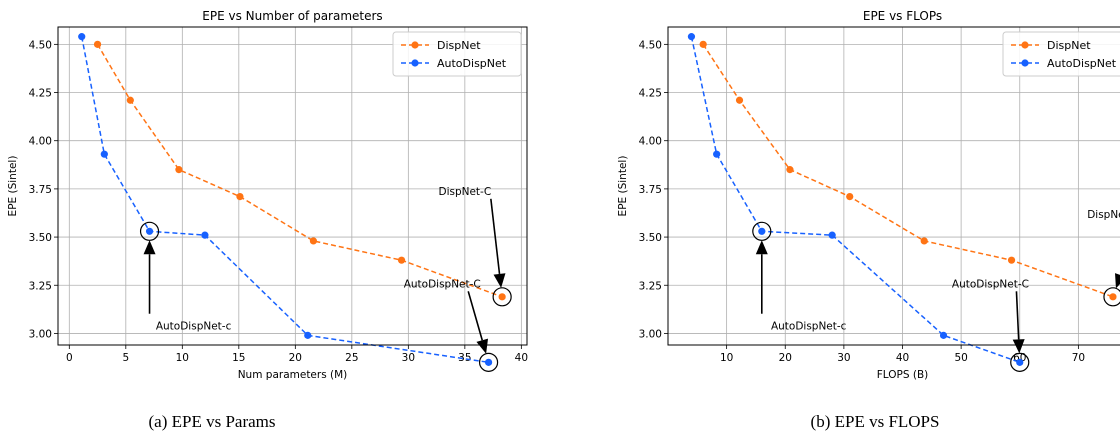 This screenshot has height=440, width=1120. What do you see at coordinates (292, 16) in the screenshot?
I see `chart-title: EPE vs Number of parameters` at bounding box center [292, 16].